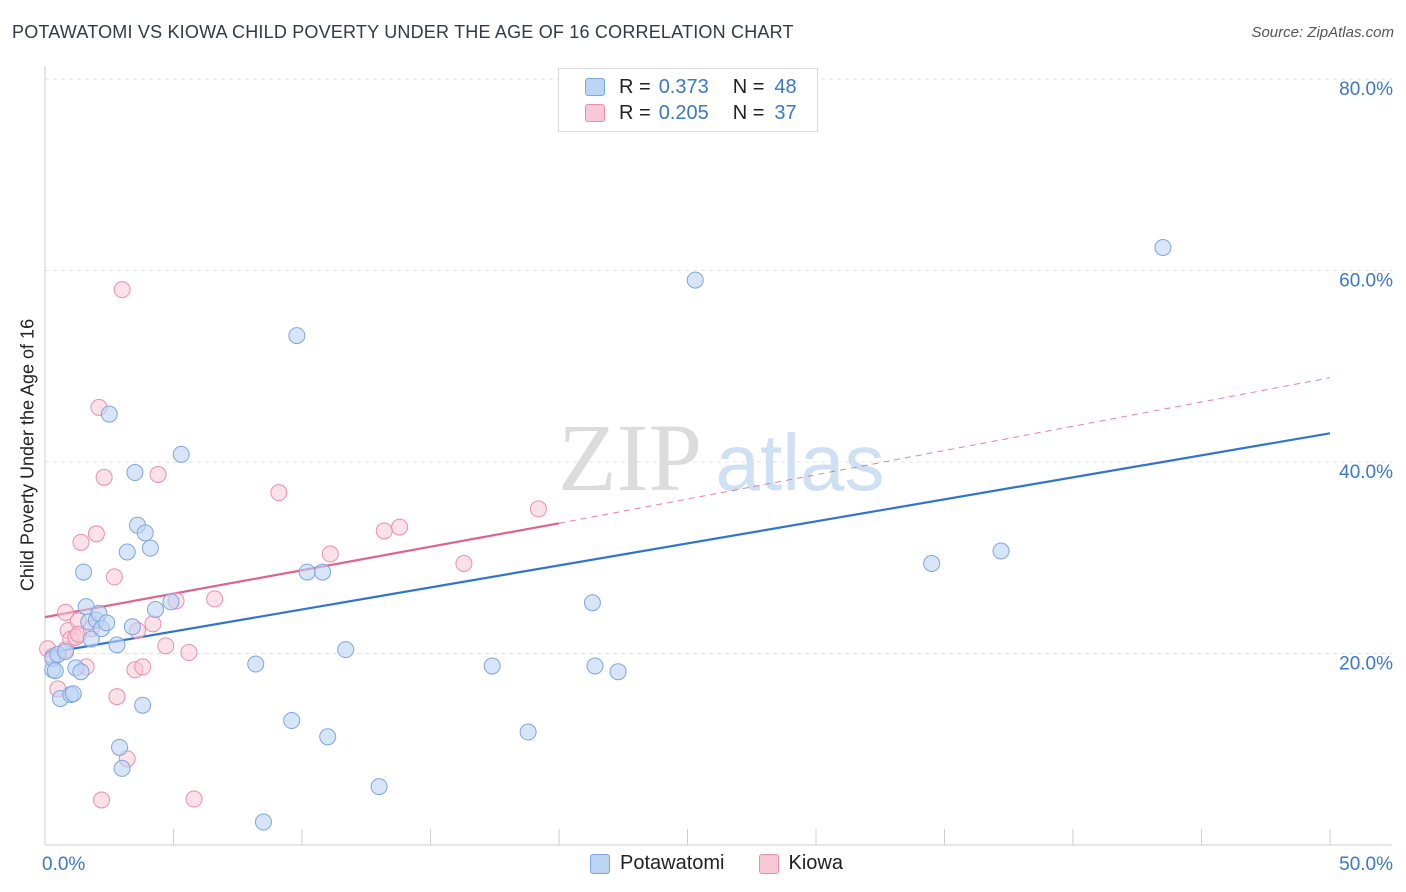 The image size is (1406, 892). I want to click on stats-legend: R = 0.373 N = 48 R = 0.205 N = 37, so click(688, 100).